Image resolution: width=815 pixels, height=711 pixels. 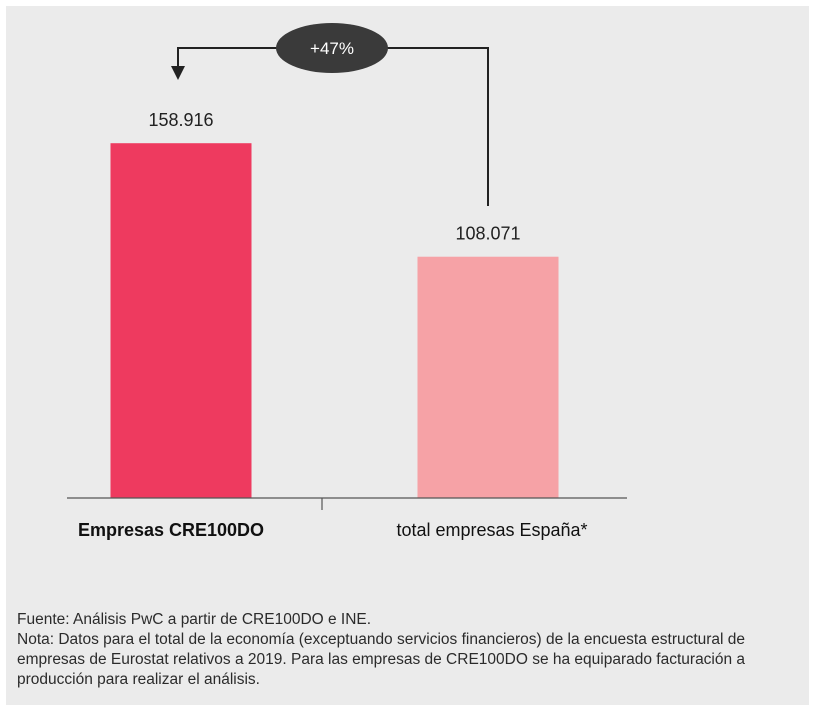 I want to click on percent-badge-label: +47%, so click(x=332, y=48).